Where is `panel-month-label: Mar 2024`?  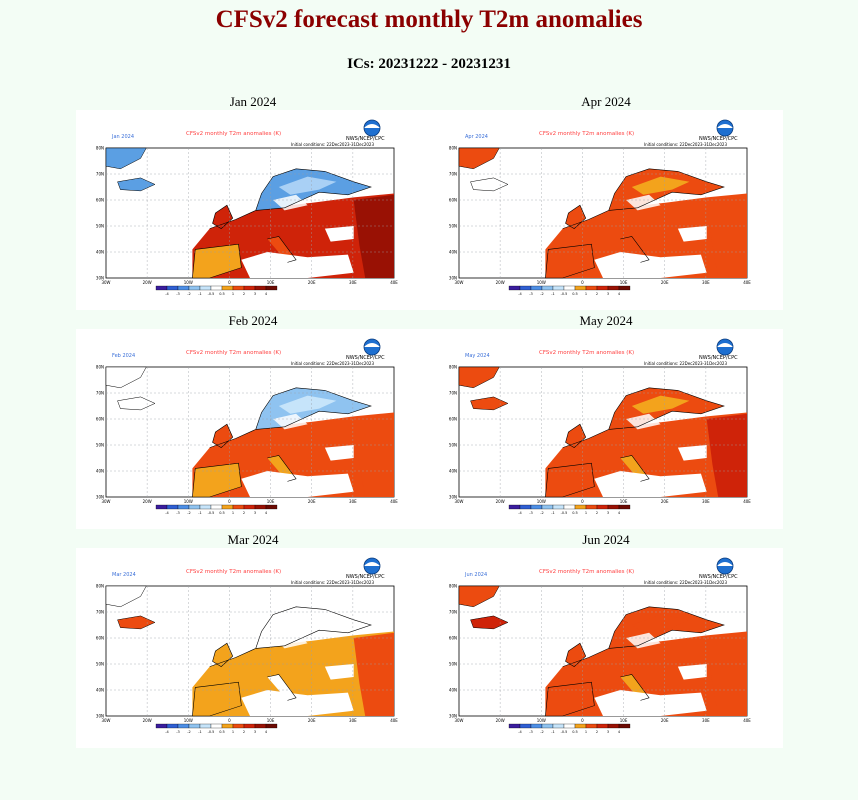 panel-month-label: Mar 2024 is located at coordinates (253, 539).